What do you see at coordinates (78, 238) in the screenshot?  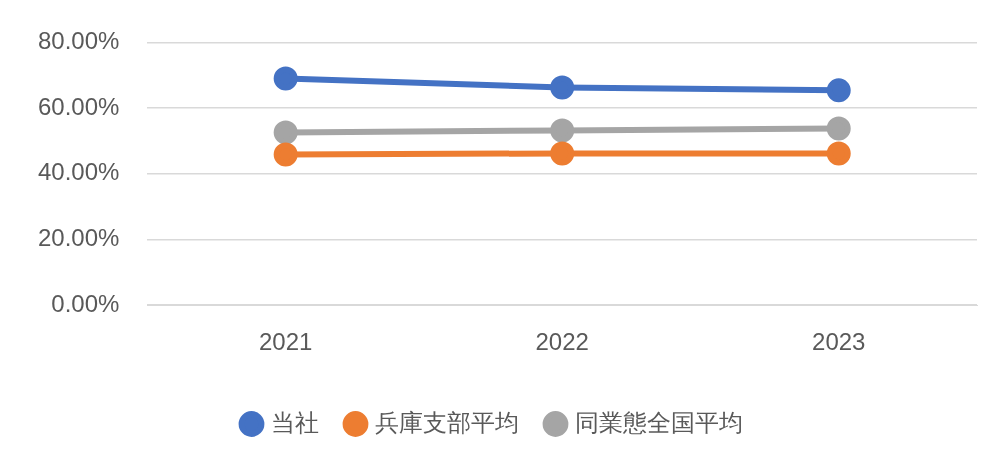 I see `y-tick-label: 20.00%` at bounding box center [78, 238].